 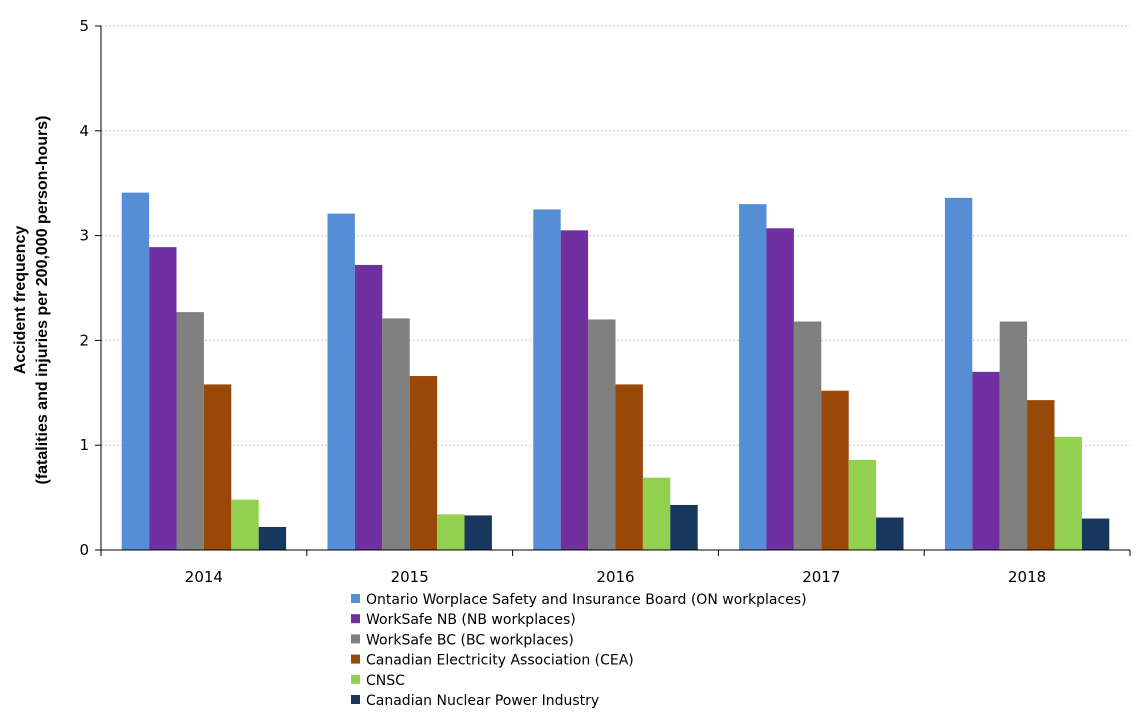 What do you see at coordinates (410, 577) in the screenshot?
I see `x-category-label: 2015` at bounding box center [410, 577].